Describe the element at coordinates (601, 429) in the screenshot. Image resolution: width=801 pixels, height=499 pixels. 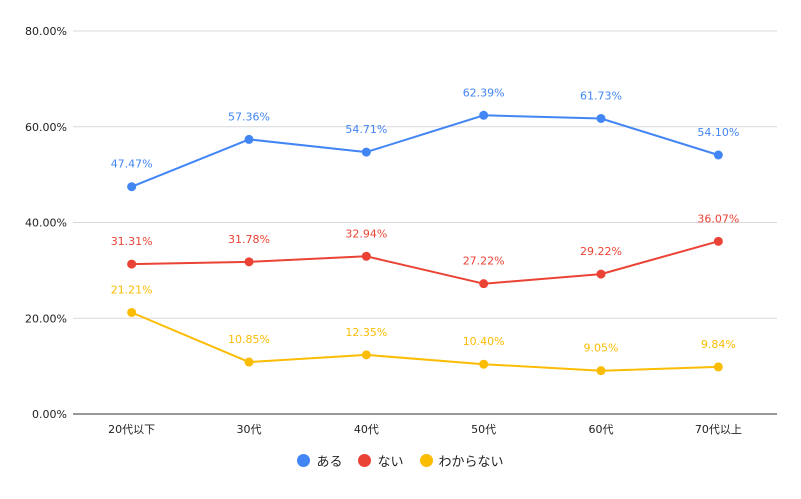
I see `x-tick-label: 60代` at that location.